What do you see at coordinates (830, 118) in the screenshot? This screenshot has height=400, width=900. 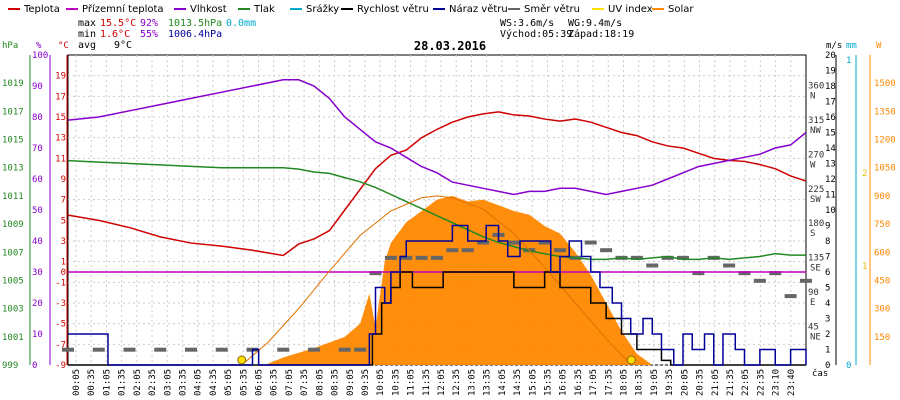 I see `wind-tick-16: 16` at bounding box center [830, 118].